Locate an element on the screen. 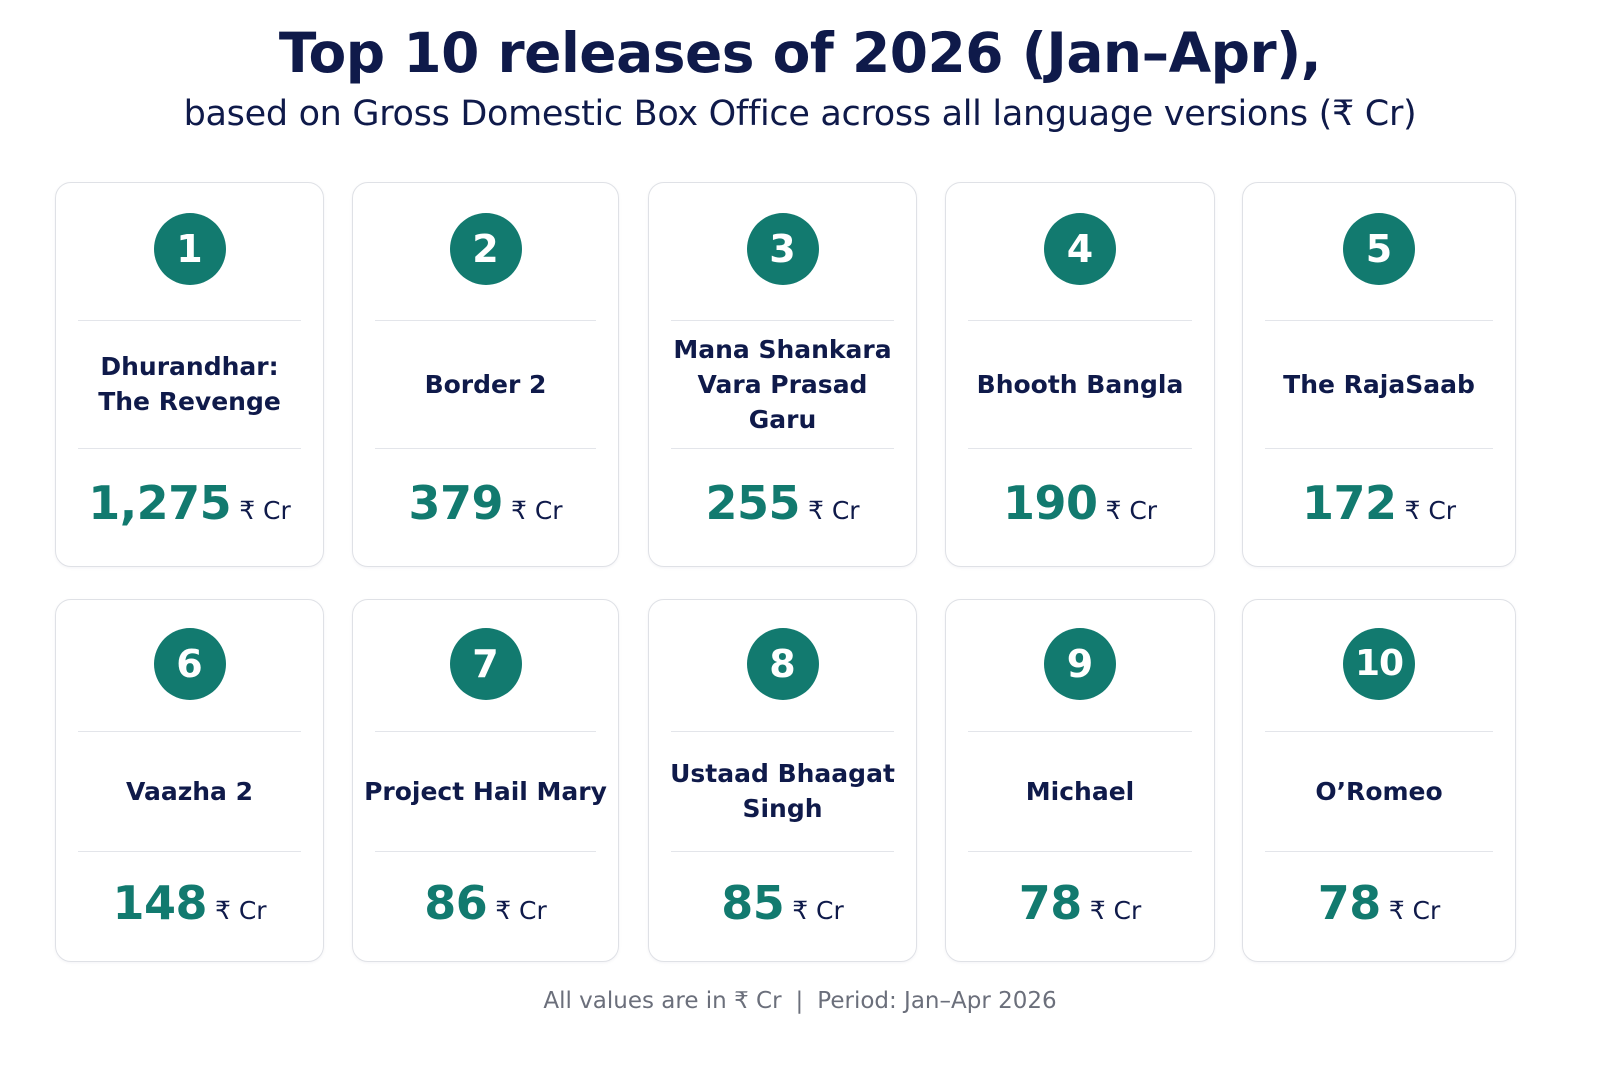  film-card: 5 The RajaSaab 172 ₹ Cr is located at coordinates (1379, 374).